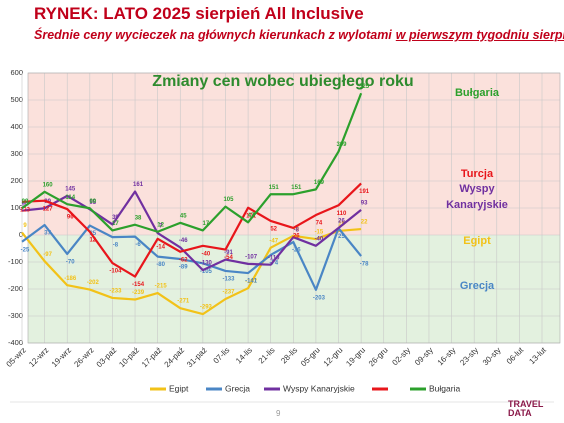  I want to click on data-label: -15, so click(319, 233).